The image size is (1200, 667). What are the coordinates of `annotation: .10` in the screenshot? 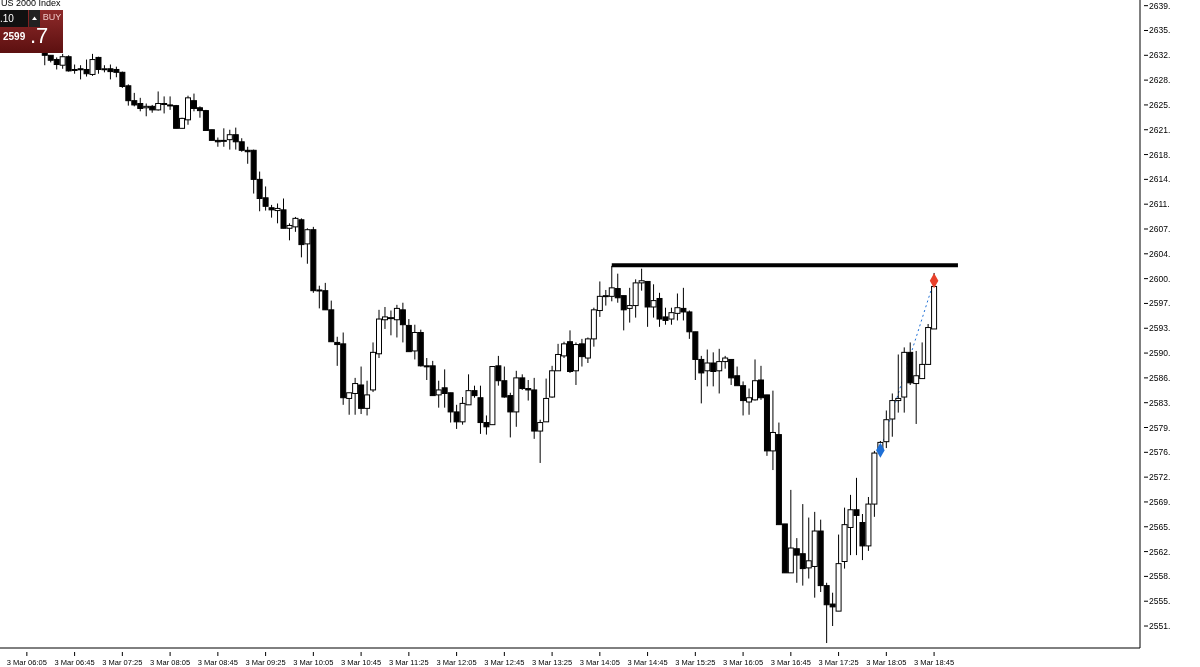 It's located at (14, 18).